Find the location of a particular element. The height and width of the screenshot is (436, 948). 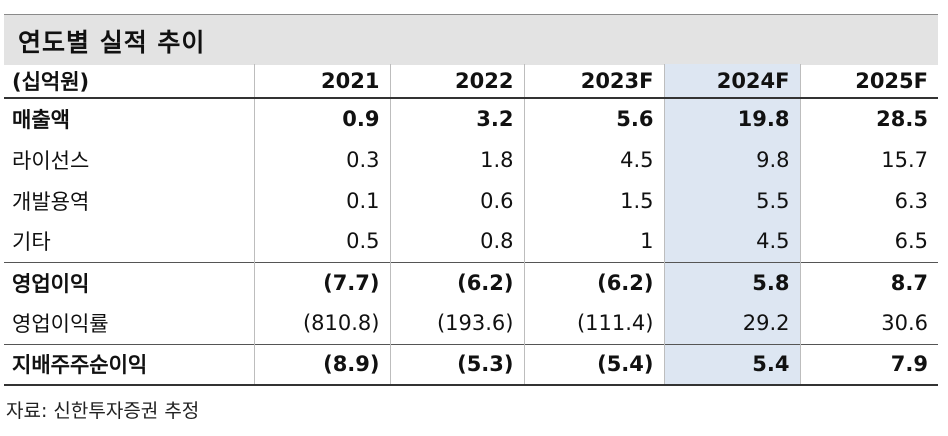

cell: 0.3 is located at coordinates (321, 159).